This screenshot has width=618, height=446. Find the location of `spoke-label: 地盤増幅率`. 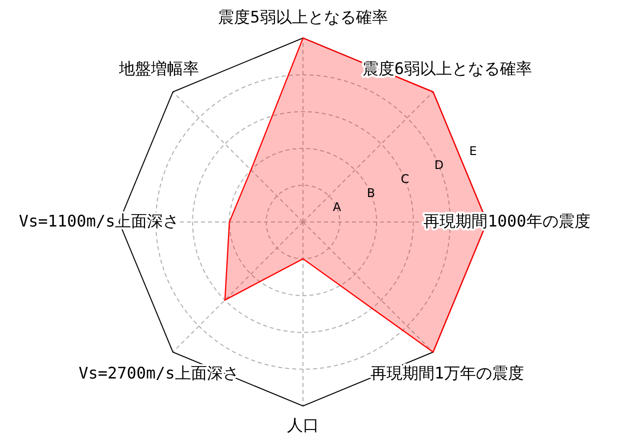

spoke-label: 地盤増幅率 is located at coordinates (158, 68).